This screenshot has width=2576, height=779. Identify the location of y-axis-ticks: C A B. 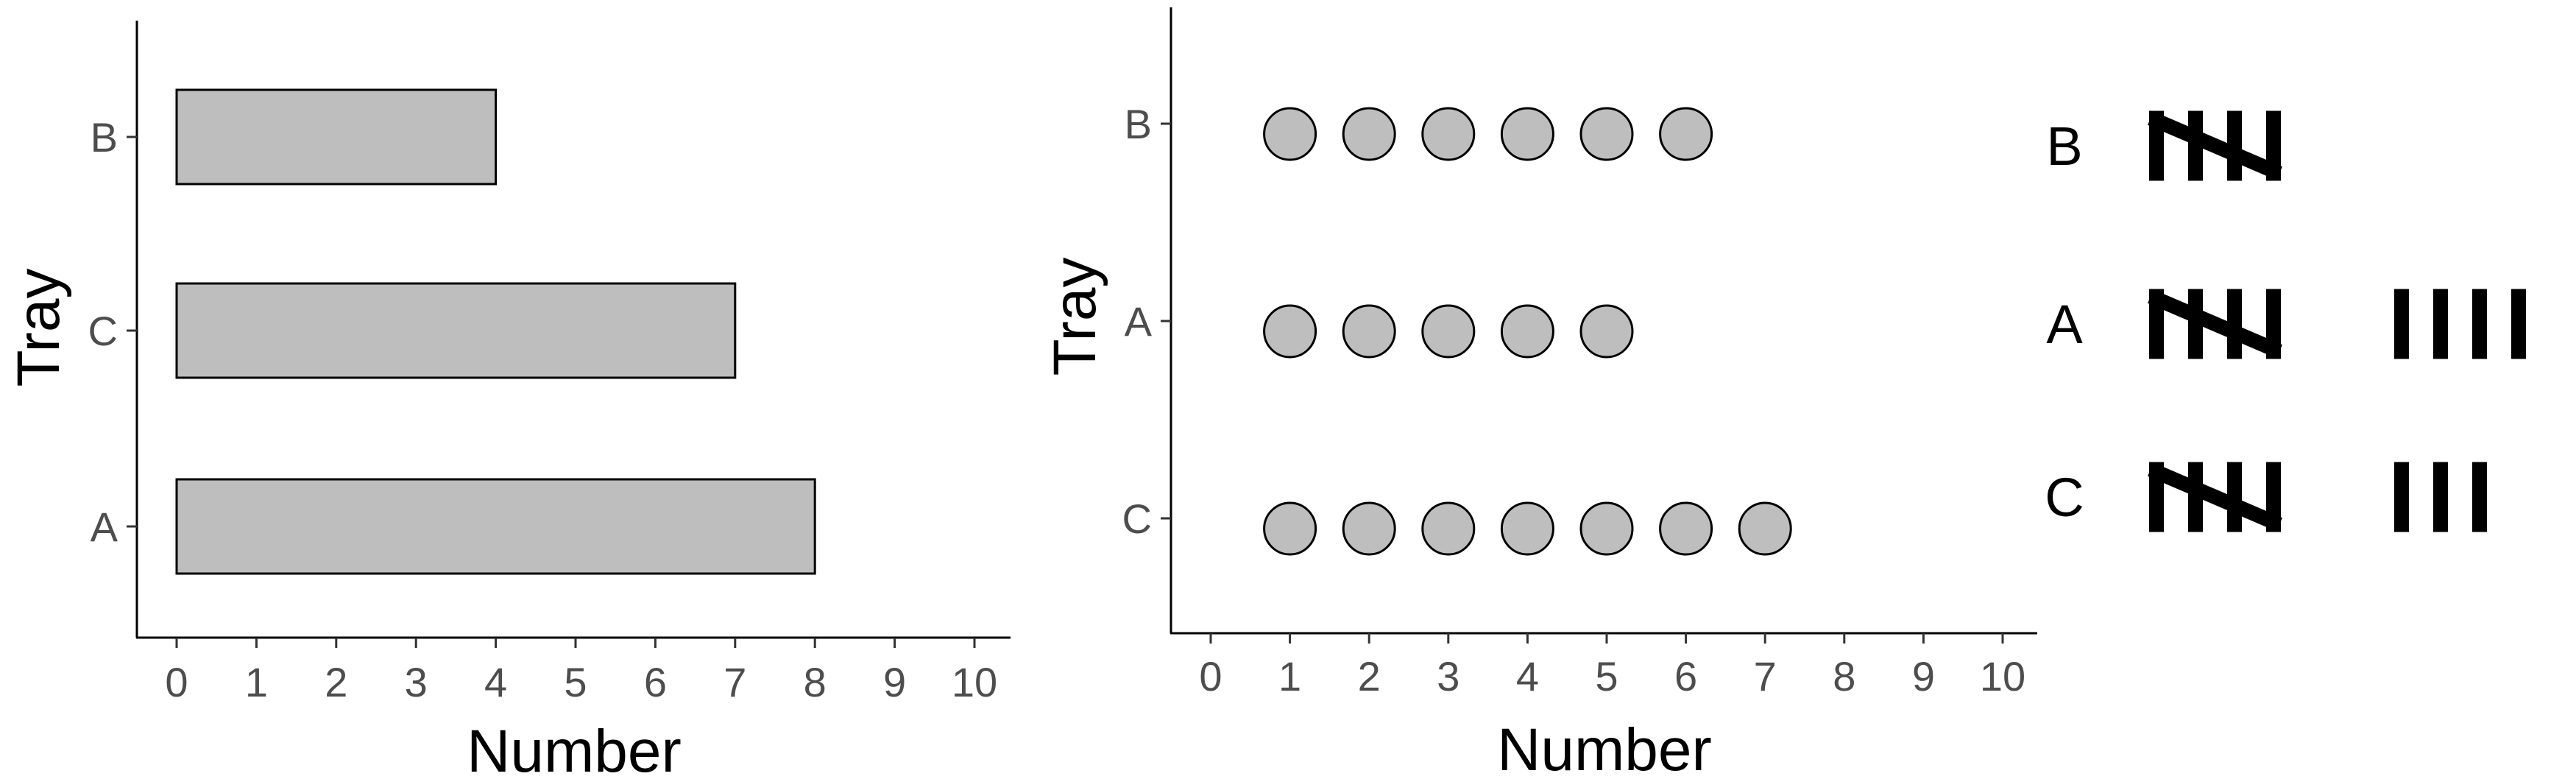
(1146, 322).